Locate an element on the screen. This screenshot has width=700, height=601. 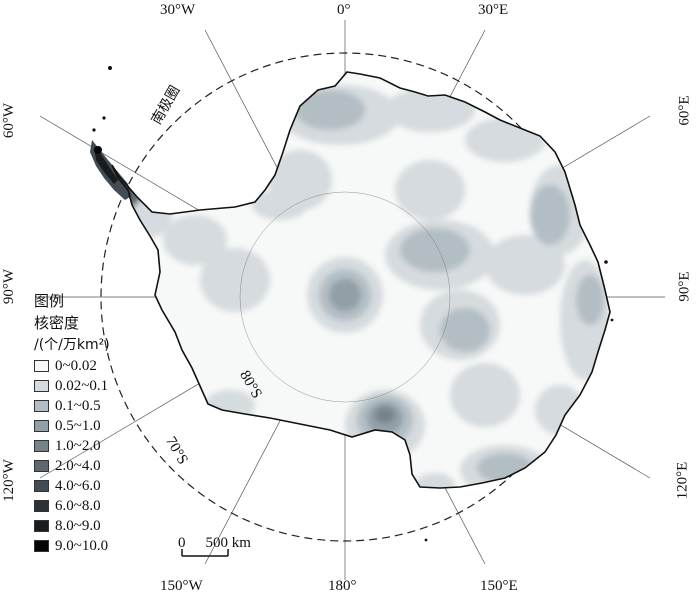
legend-item: 9.0~10.0 is located at coordinates (72, 546).